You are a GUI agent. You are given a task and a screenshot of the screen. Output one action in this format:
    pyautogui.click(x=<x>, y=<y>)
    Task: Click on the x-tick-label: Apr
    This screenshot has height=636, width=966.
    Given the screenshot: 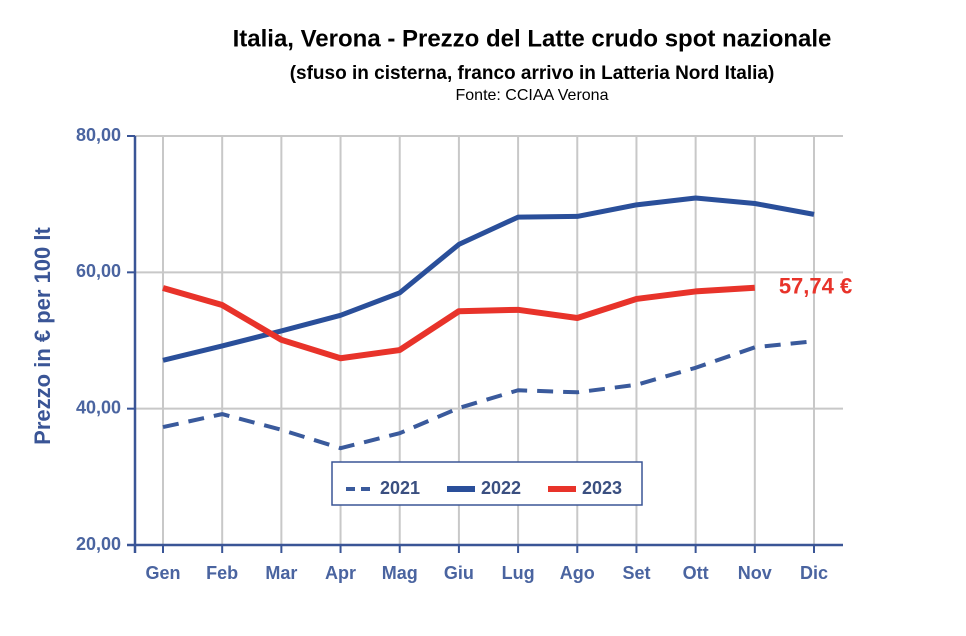 What is the action you would take?
    pyautogui.click(x=340, y=573)
    